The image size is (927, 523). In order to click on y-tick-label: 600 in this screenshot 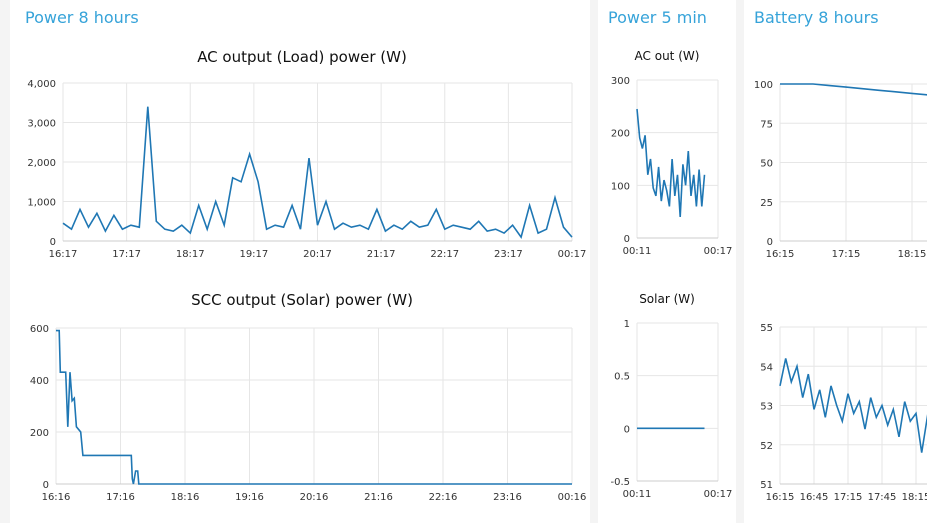, I will do `click(39, 329)`.